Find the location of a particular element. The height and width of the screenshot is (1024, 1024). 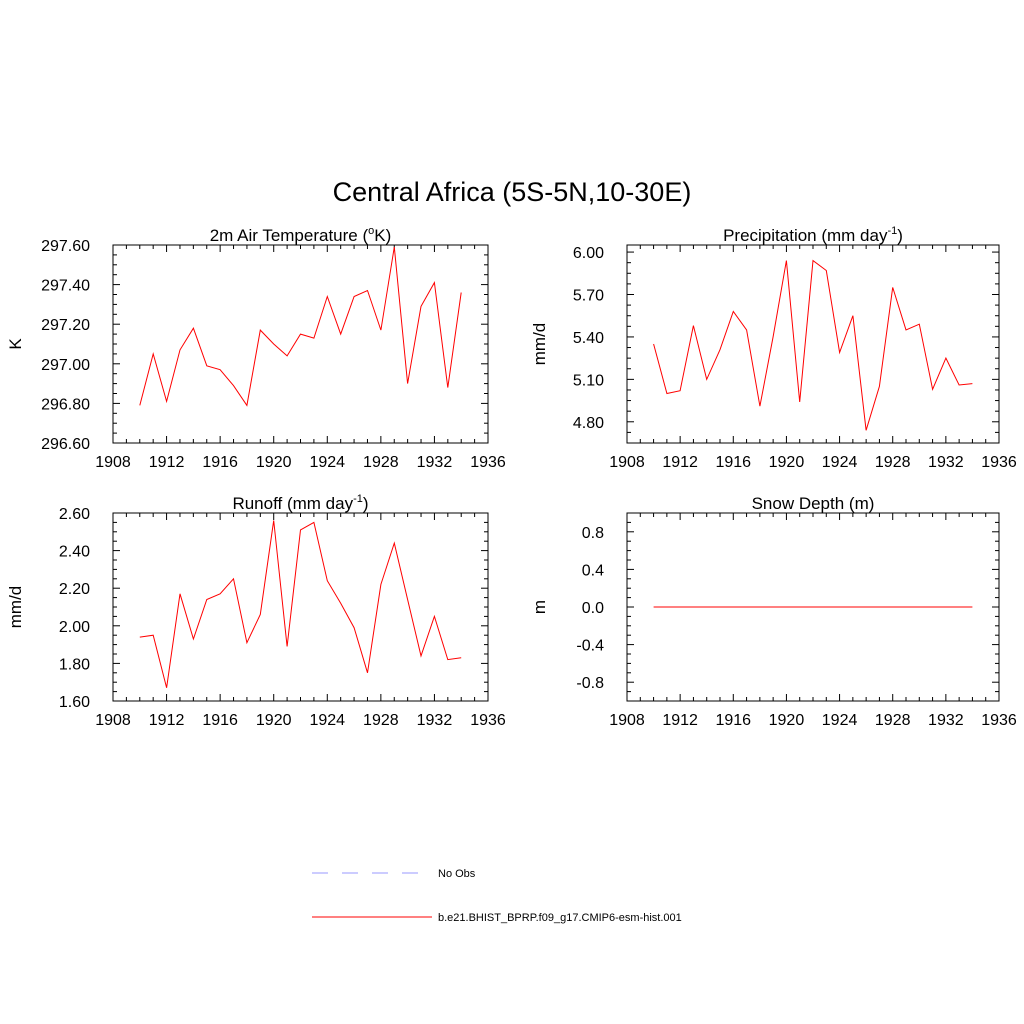

x-tick-label: 1924 is located at coordinates (327, 720).